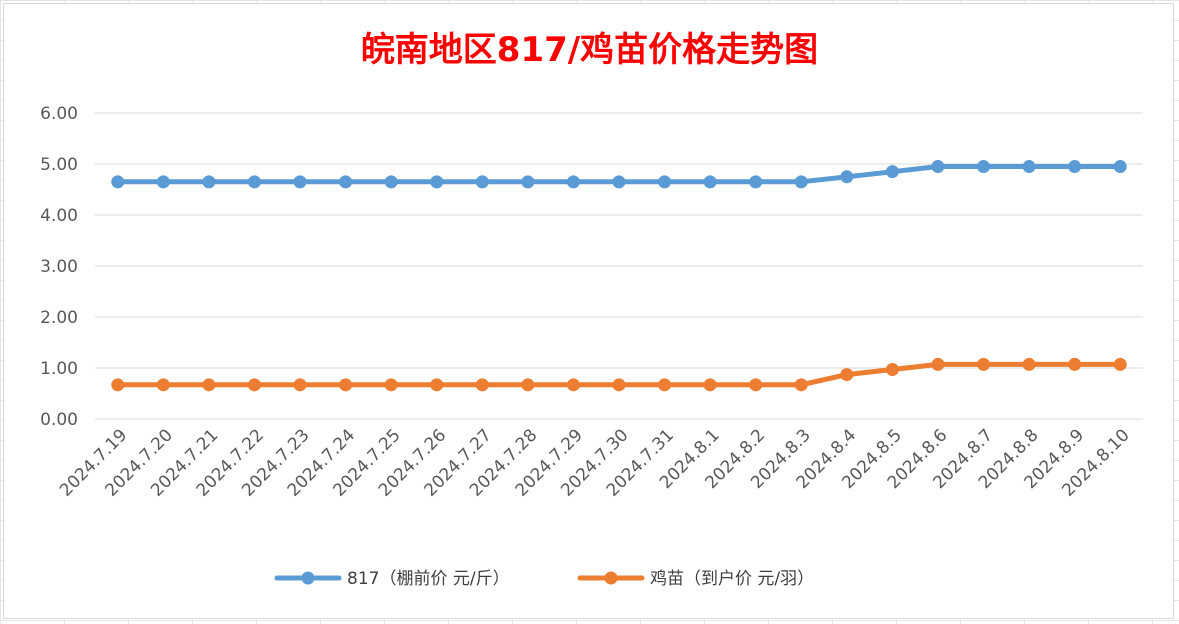 The height and width of the screenshot is (624, 1179). Describe the element at coordinates (589, 50) in the screenshot. I see `chart-title: 皖南地区817/鸡苗价格走势图` at that location.